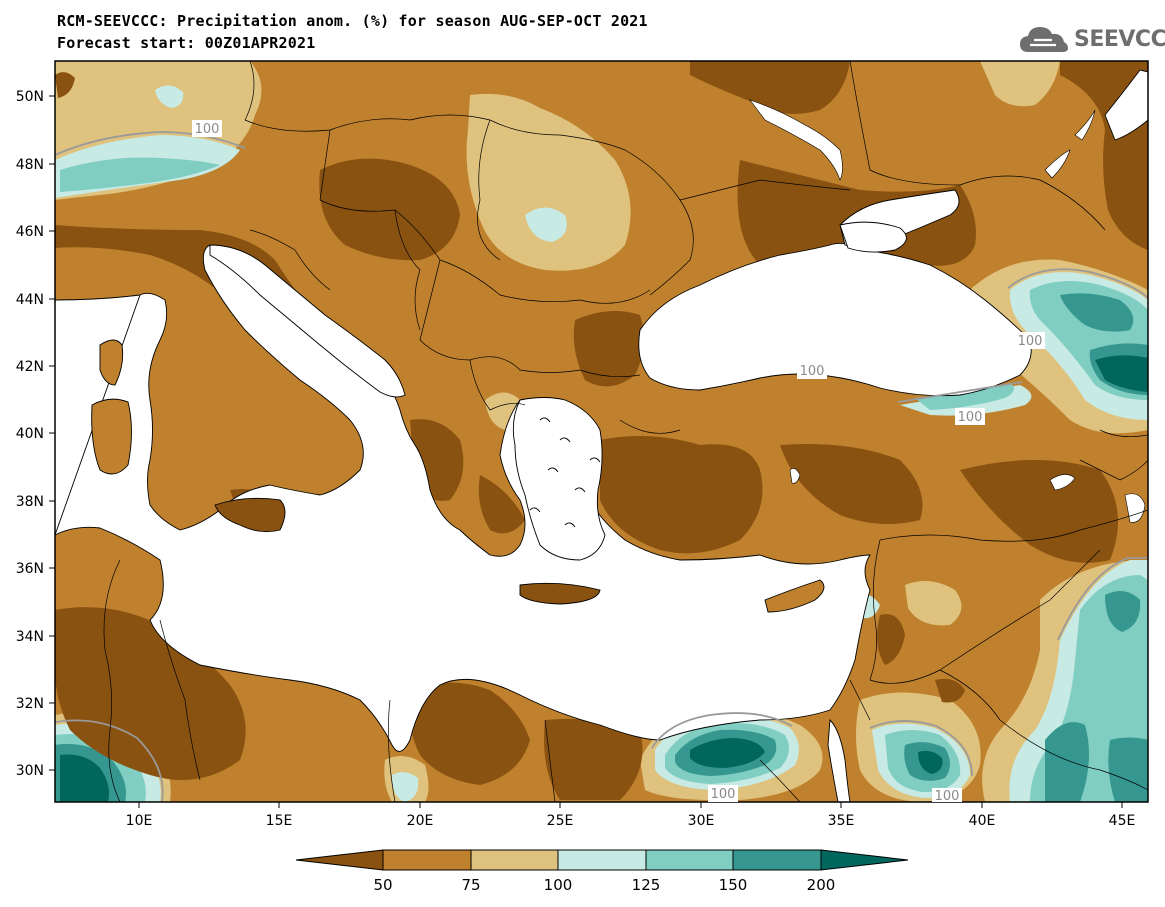  I want to click on colorbar-label: 150, so click(733, 885).